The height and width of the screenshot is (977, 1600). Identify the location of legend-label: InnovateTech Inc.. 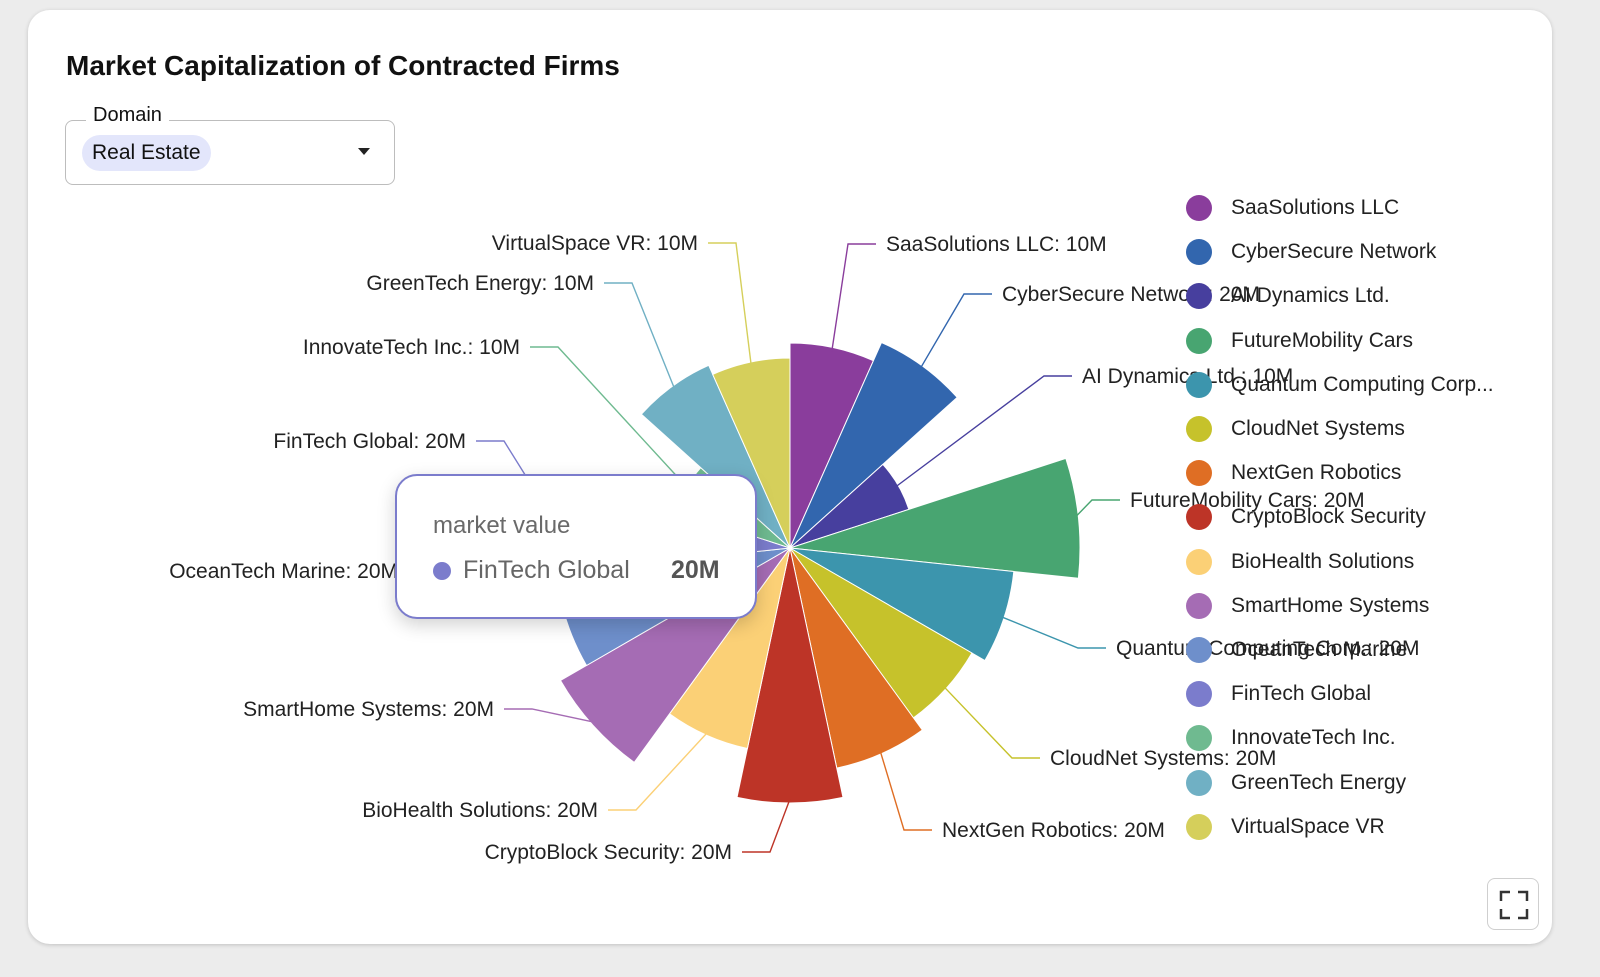
(1313, 738).